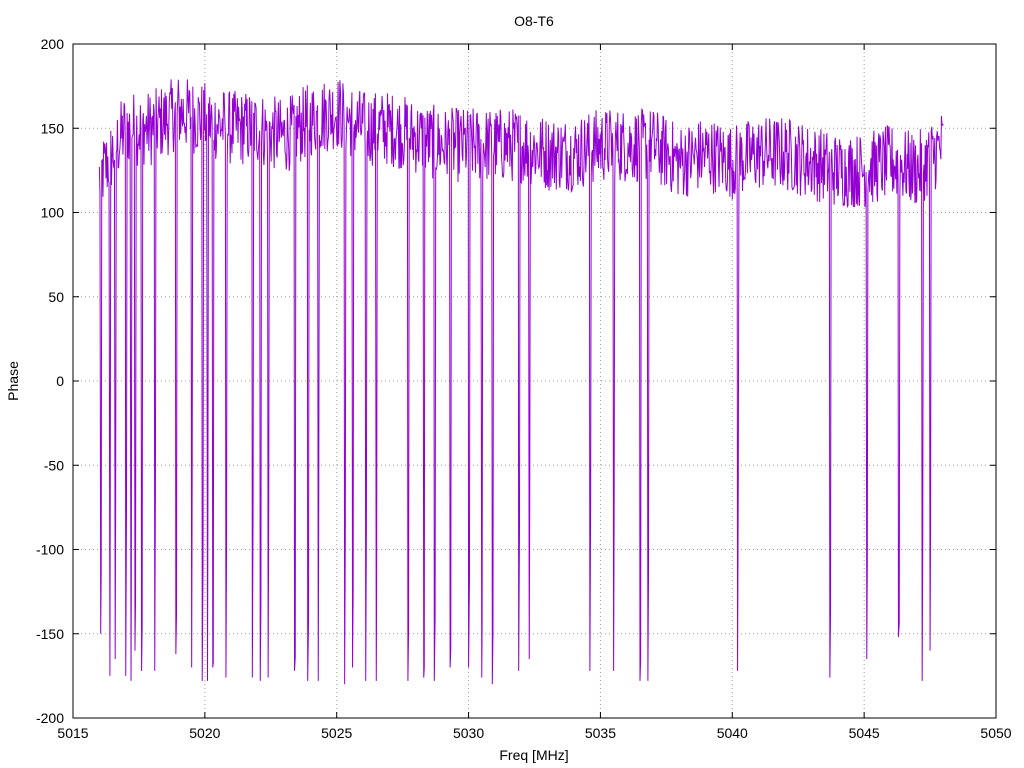  I want to click on x-tick-label: 5015, so click(72, 733).